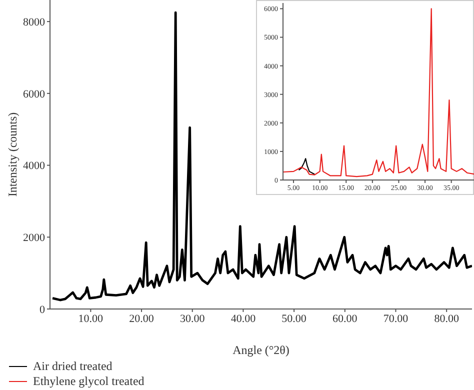  I want to click on x-tick-label: 70.00, so click(396, 318).